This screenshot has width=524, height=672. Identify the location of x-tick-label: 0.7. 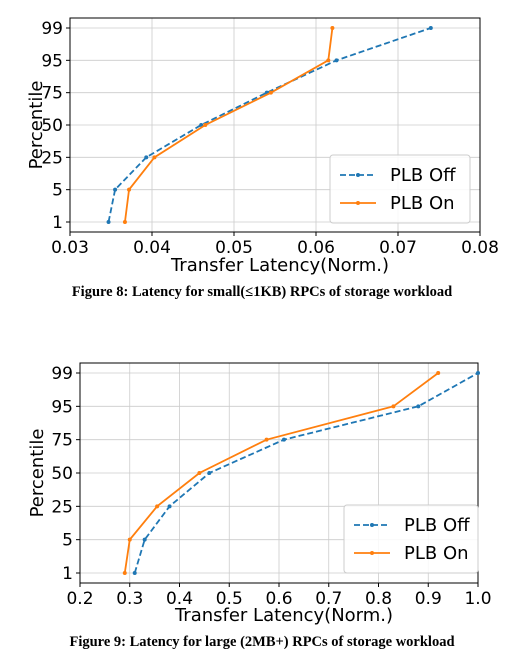
(328, 599).